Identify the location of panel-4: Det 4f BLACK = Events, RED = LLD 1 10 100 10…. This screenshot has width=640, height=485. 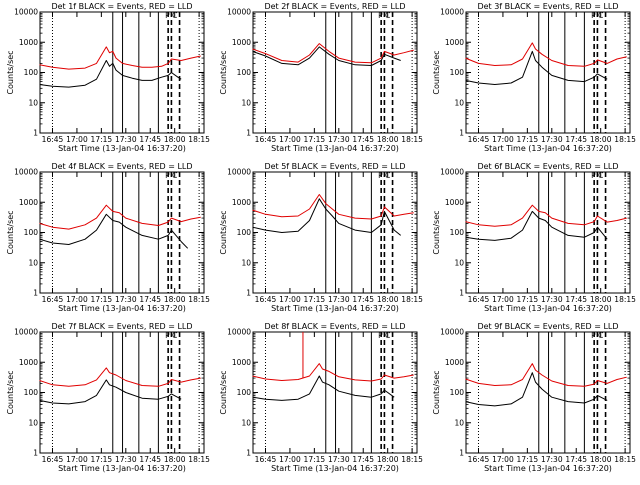
(108, 237).